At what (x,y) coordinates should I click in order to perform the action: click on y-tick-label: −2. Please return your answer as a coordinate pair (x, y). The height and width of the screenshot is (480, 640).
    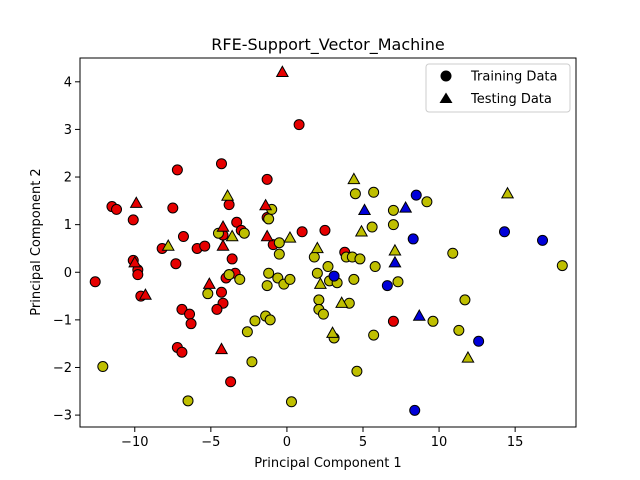
    Looking at the image, I should click on (62, 368).